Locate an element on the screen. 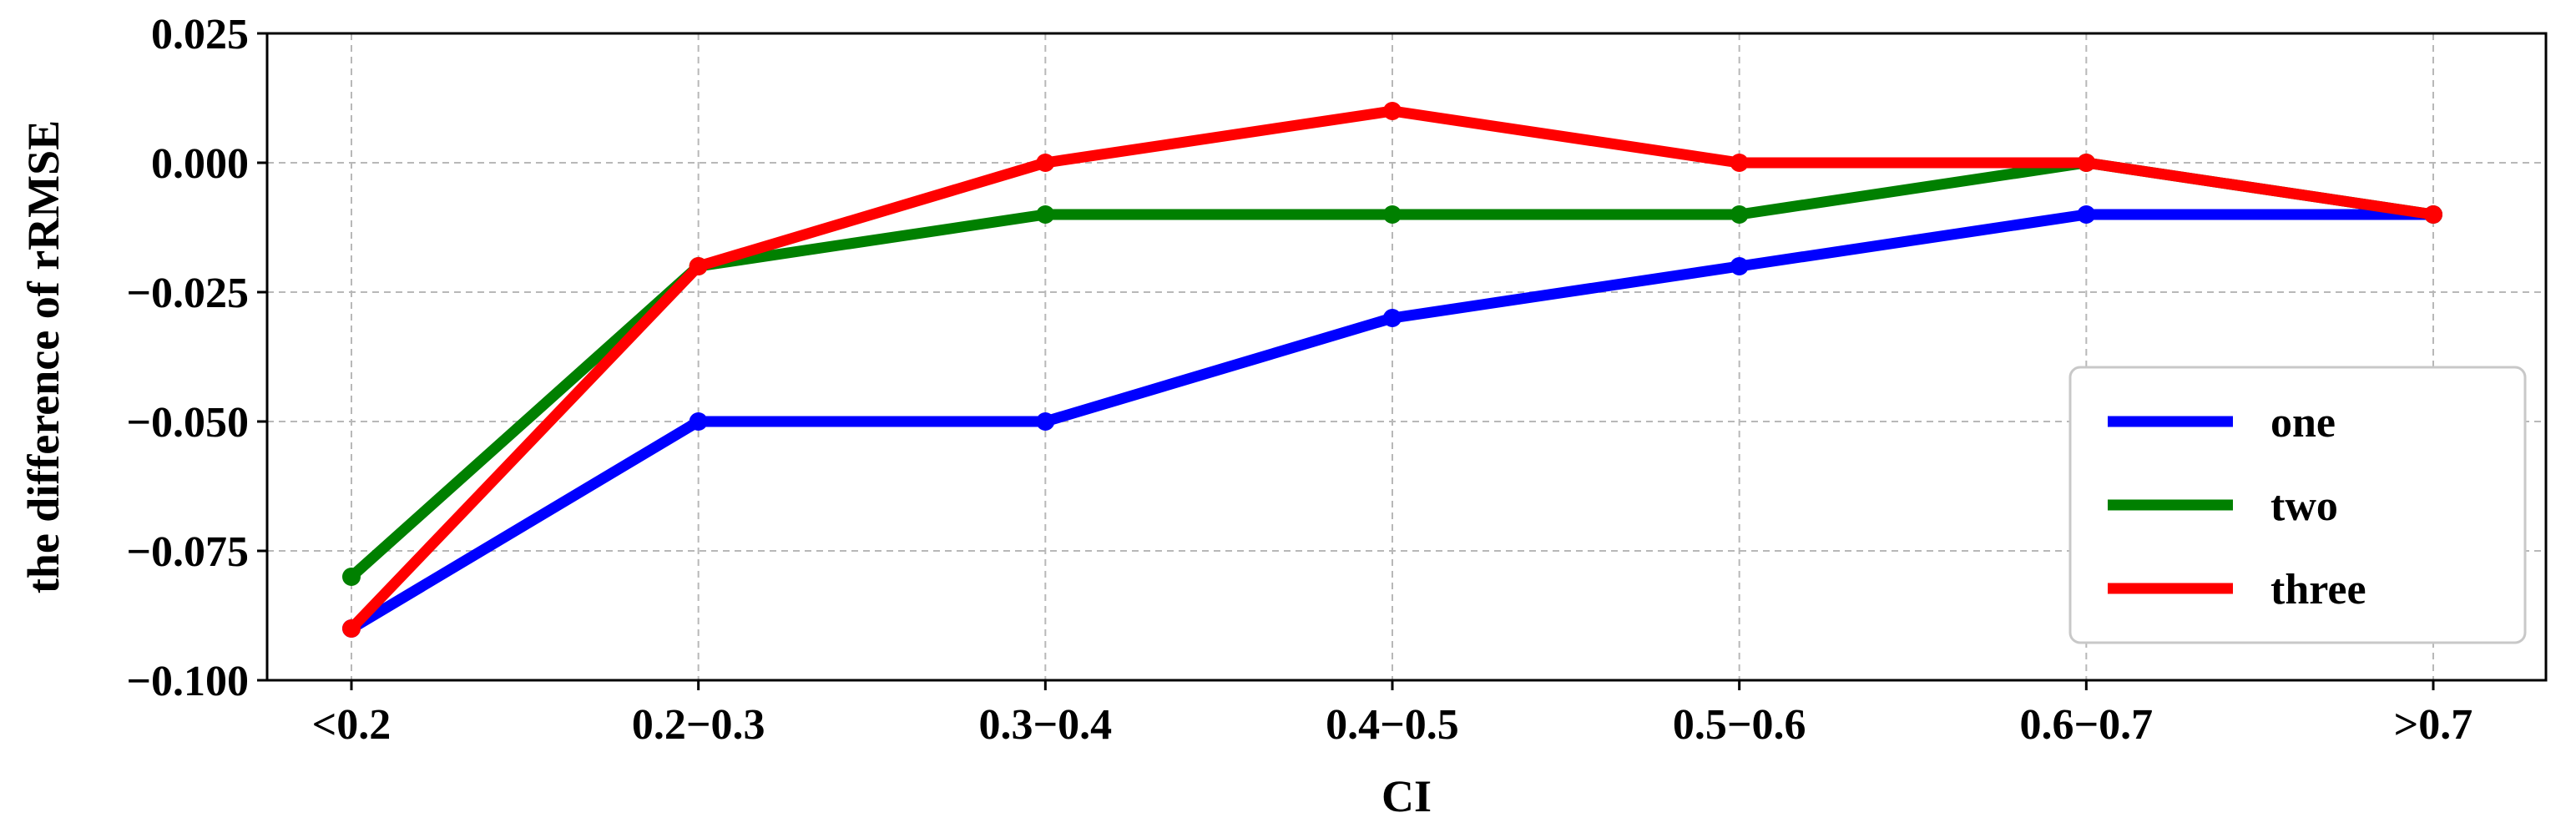 The height and width of the screenshot is (838, 2576). y-tick-label: −0.100 is located at coordinates (187, 681).